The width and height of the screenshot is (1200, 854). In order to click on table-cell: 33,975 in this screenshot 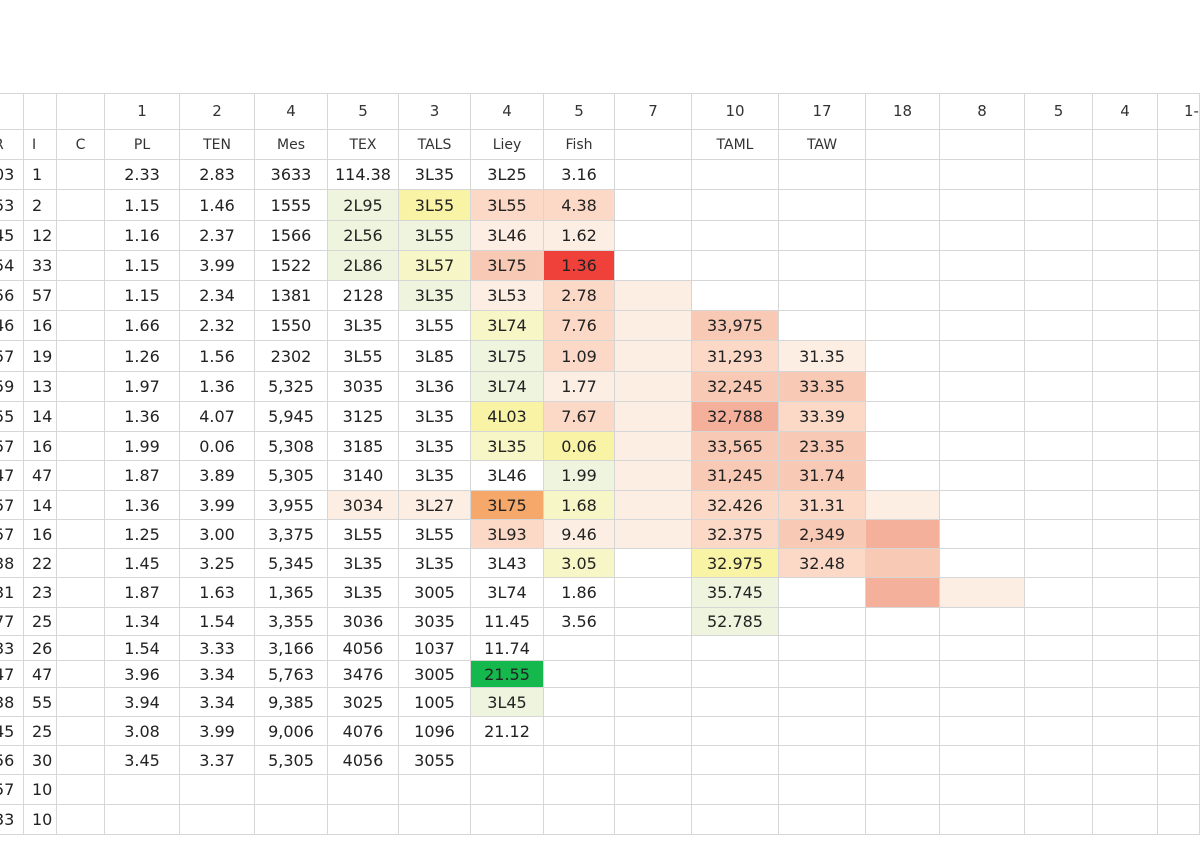, I will do `click(735, 326)`.